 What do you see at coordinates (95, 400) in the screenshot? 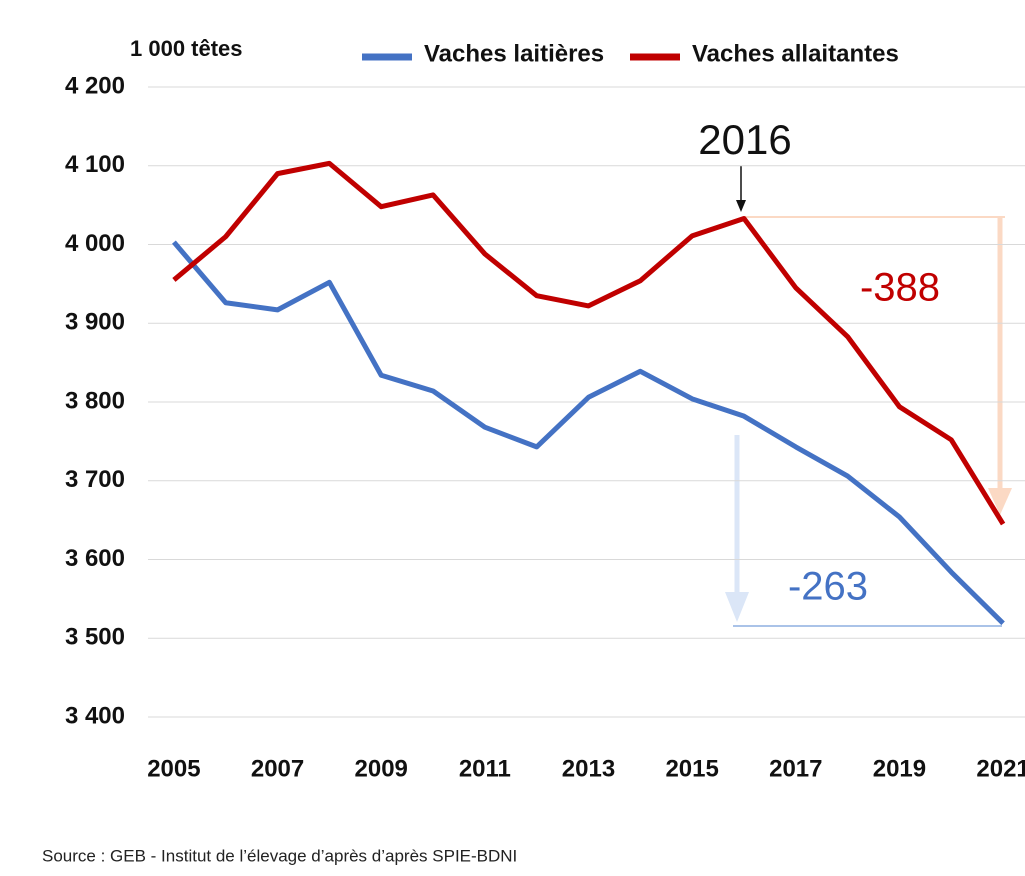
I see `y-tick-label: 3 800` at bounding box center [95, 400].